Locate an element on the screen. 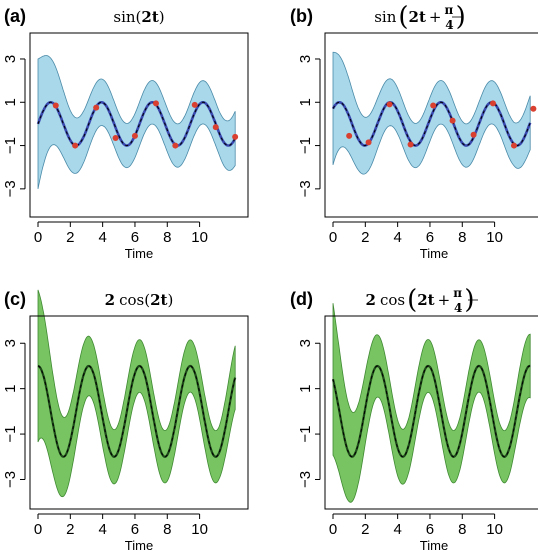 The image size is (538, 553). title-part: cos( is located at coordinates (134, 300).